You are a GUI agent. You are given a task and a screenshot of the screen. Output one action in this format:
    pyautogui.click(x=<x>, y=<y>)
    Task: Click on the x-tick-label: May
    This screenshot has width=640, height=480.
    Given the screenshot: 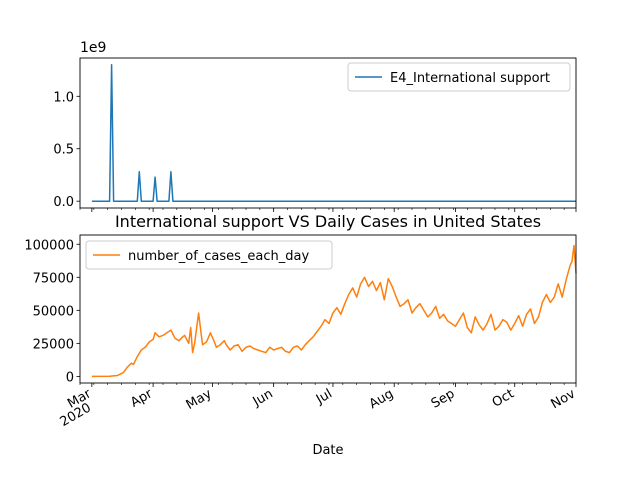 What is the action you would take?
    pyautogui.click(x=199, y=399)
    